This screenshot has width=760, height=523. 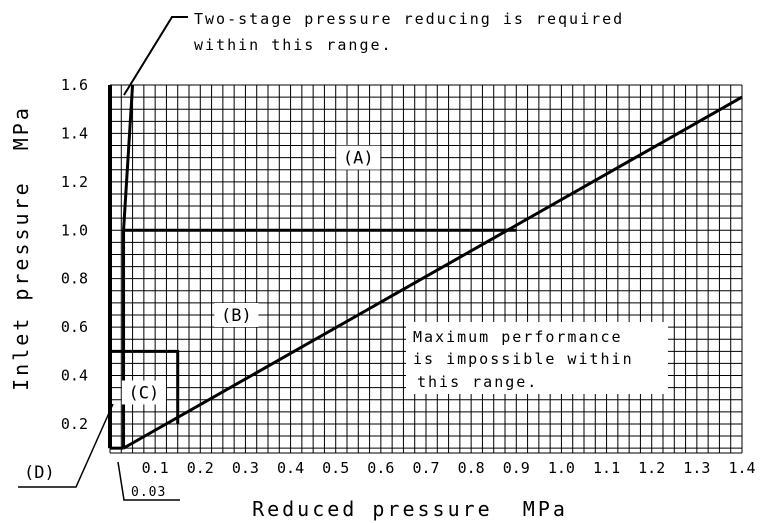 I want to click on x-tick-label: 0.5, so click(x=335, y=468).